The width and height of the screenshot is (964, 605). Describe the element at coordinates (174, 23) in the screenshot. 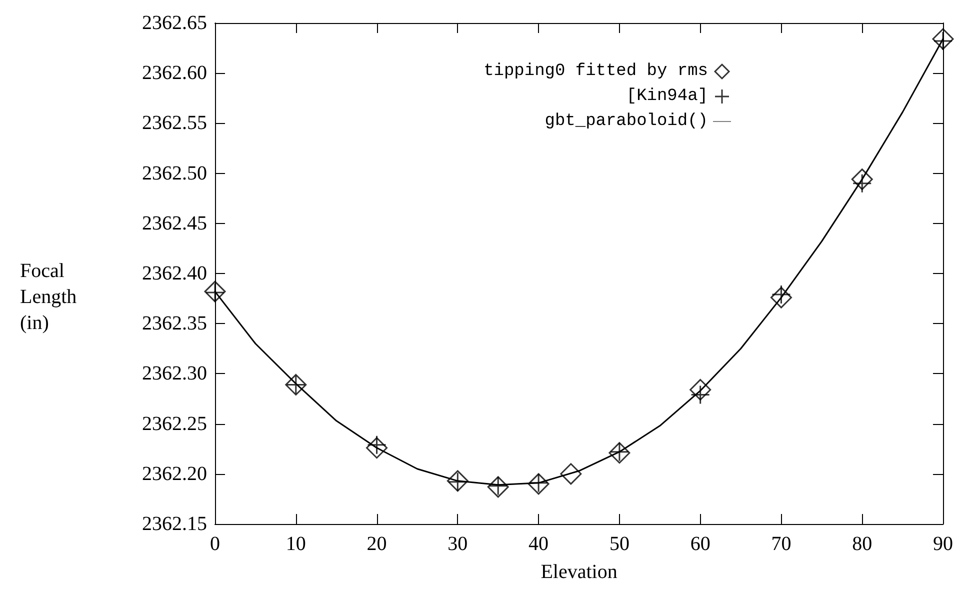

I see `y-tick-label: 2362.65` at that location.